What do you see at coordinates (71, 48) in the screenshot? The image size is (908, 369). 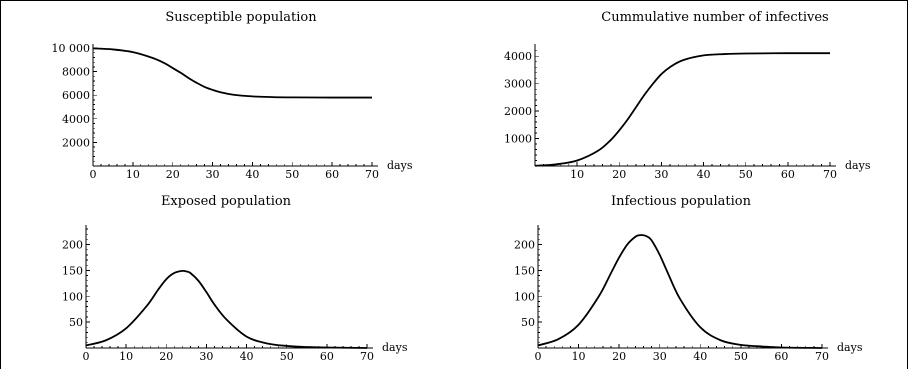 I see `y-tick-label: 10 000` at bounding box center [71, 48].